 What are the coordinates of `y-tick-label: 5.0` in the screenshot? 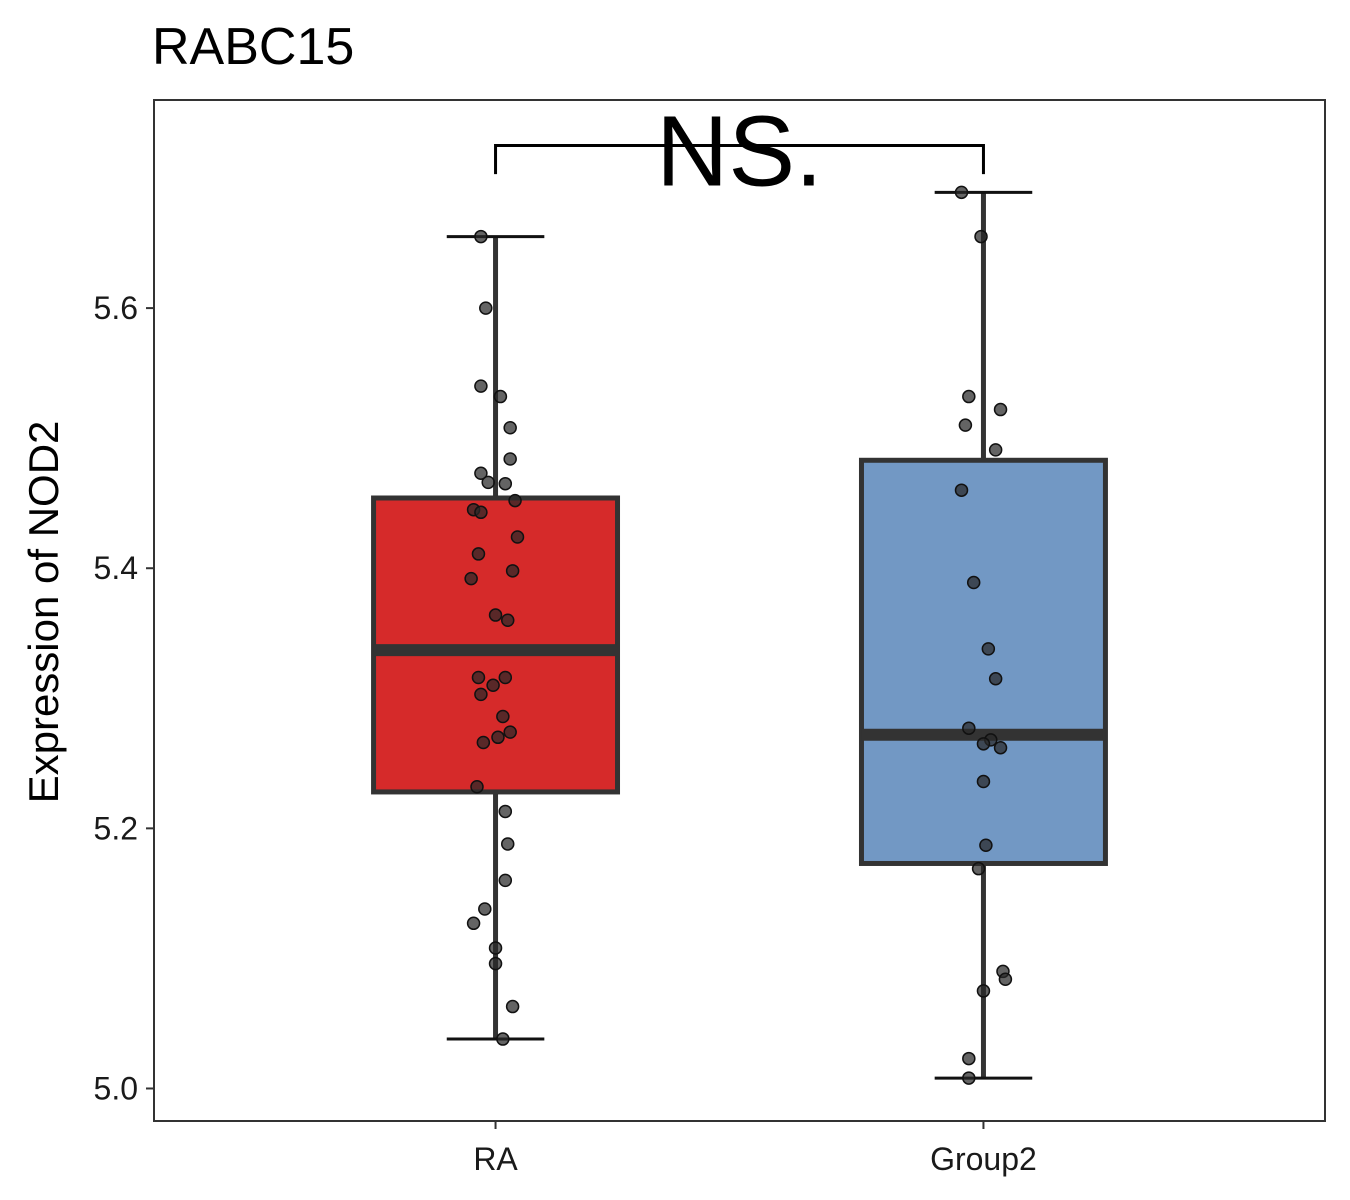 It's located at (116, 1088).